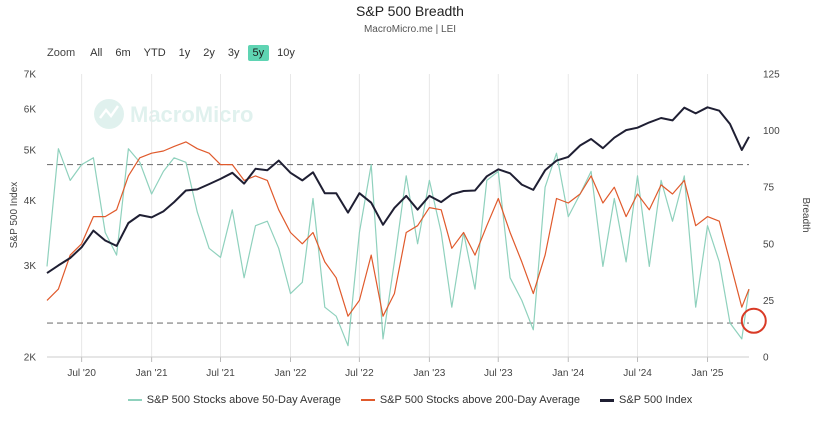 This screenshot has height=423, width=820. I want to click on right-y-axis: 0 25 50 75 100 125, so click(771, 217).